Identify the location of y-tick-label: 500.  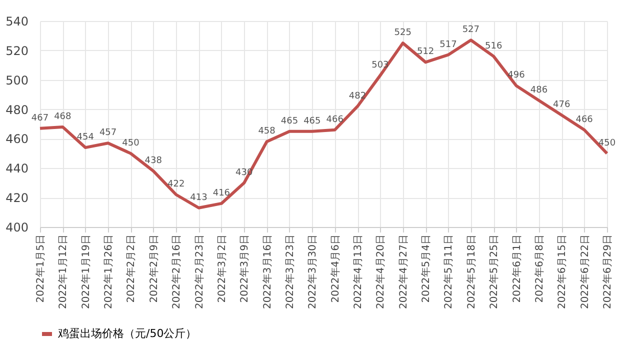
(17, 80).